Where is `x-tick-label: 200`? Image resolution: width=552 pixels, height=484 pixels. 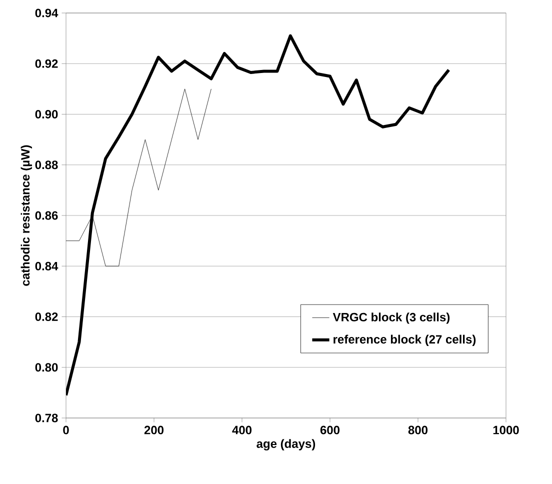
x-tick-label: 200 is located at coordinates (154, 430).